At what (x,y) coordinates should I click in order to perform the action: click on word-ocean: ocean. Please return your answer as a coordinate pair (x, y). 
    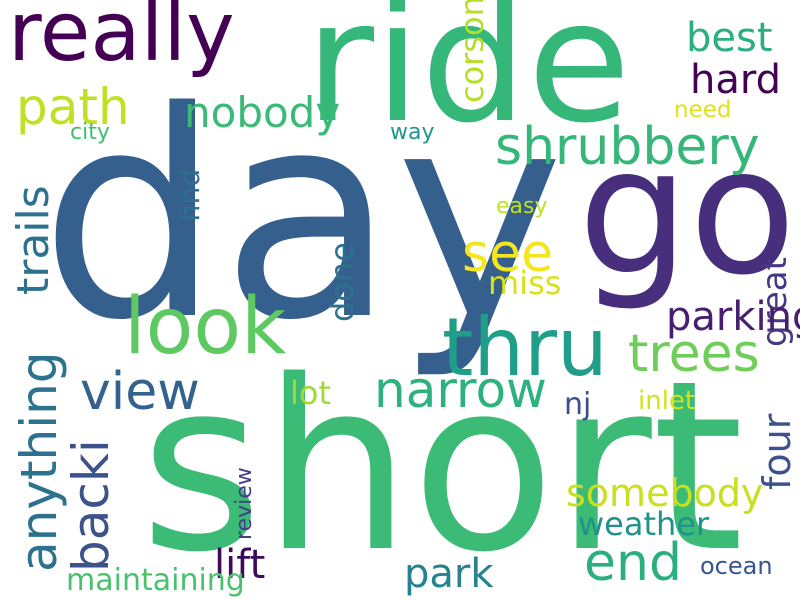
    Looking at the image, I should click on (736, 566).